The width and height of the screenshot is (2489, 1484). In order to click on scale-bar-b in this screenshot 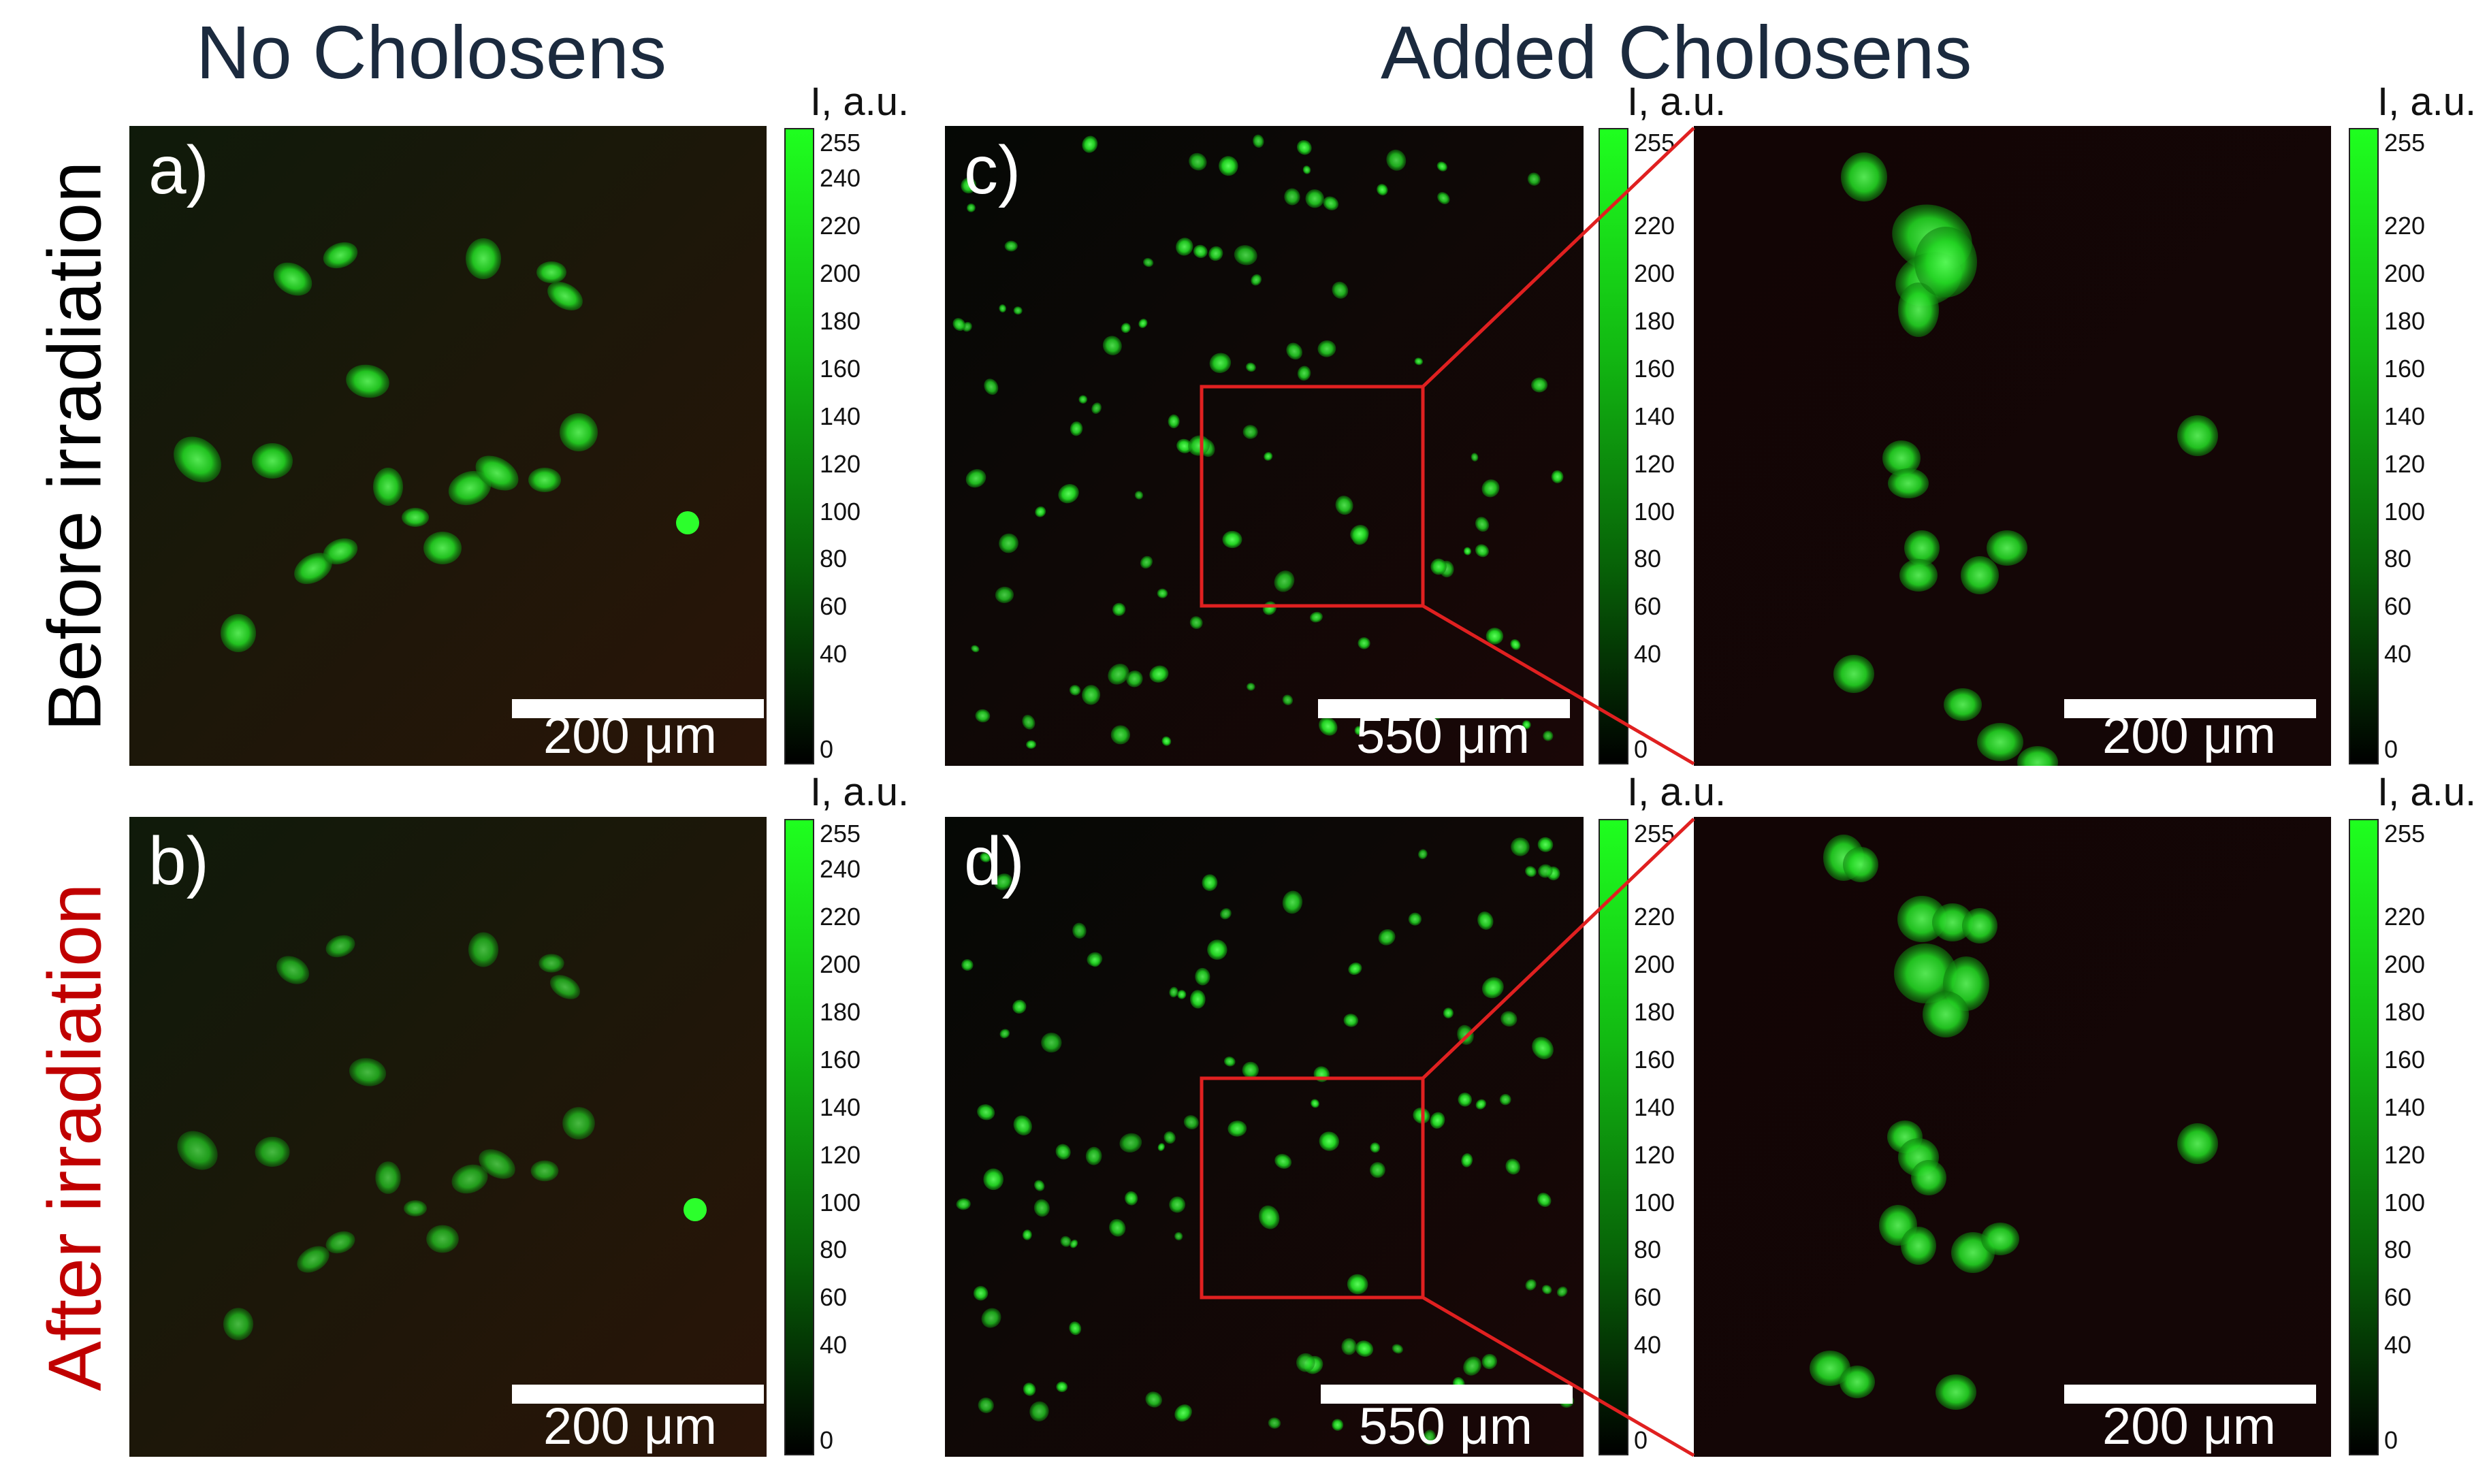, I will do `click(638, 1394)`.